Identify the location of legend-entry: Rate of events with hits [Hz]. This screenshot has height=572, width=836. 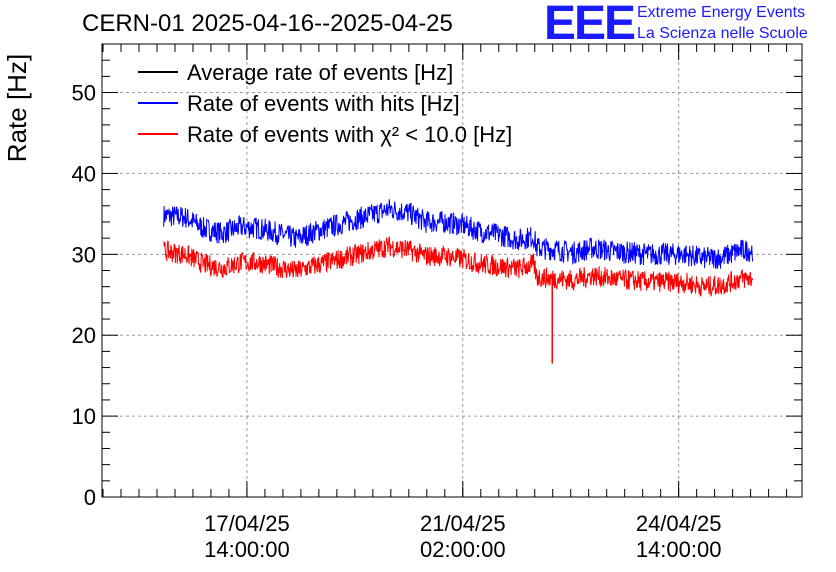
(323, 103).